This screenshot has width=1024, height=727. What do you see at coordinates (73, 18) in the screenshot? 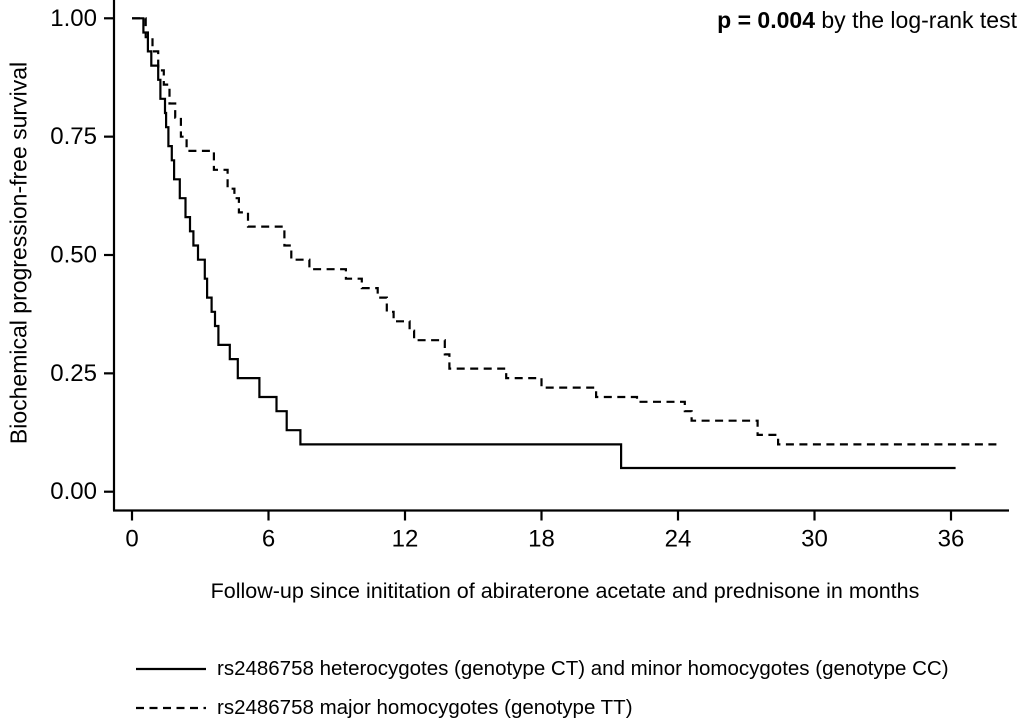
I see `y-tick-label: 1.00` at bounding box center [73, 18].